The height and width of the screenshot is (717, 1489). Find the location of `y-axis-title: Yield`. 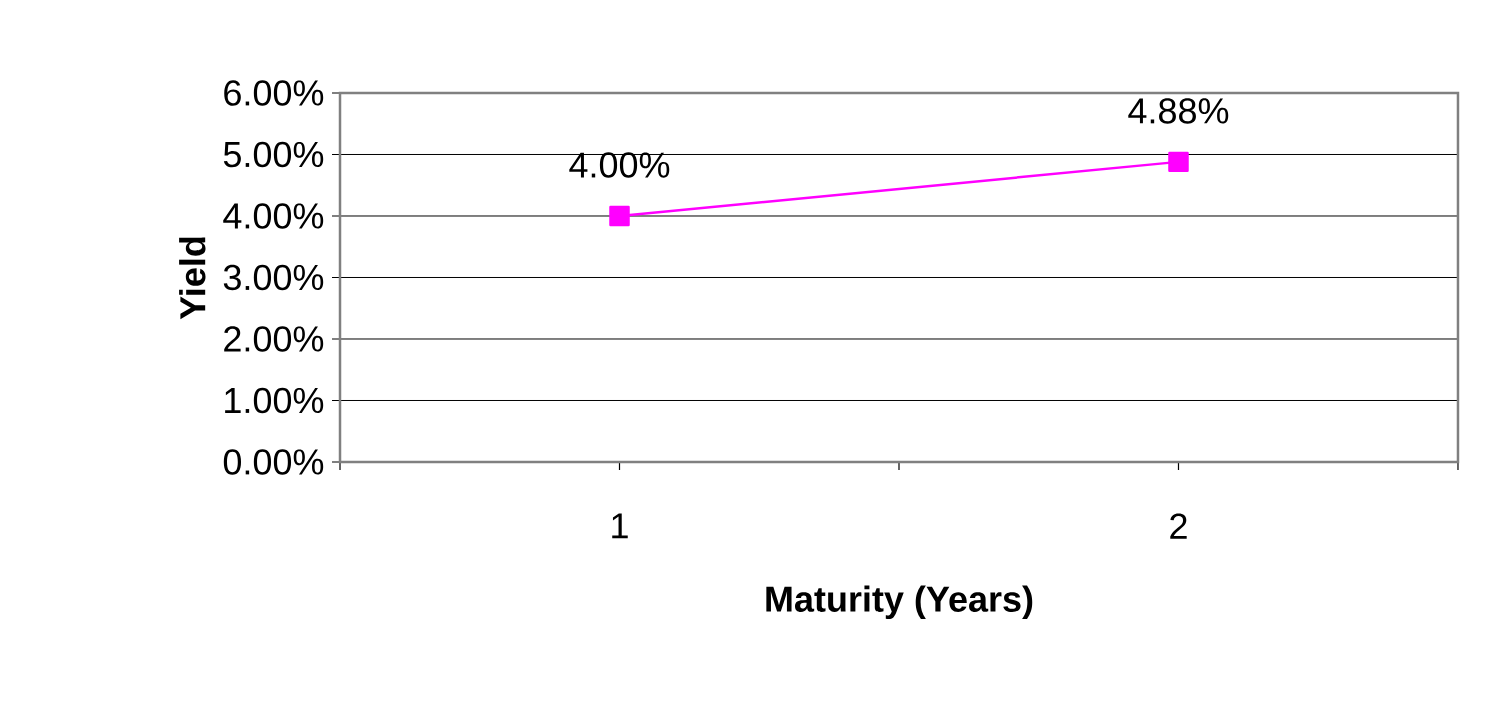

y-axis-title: Yield is located at coordinates (192, 278).